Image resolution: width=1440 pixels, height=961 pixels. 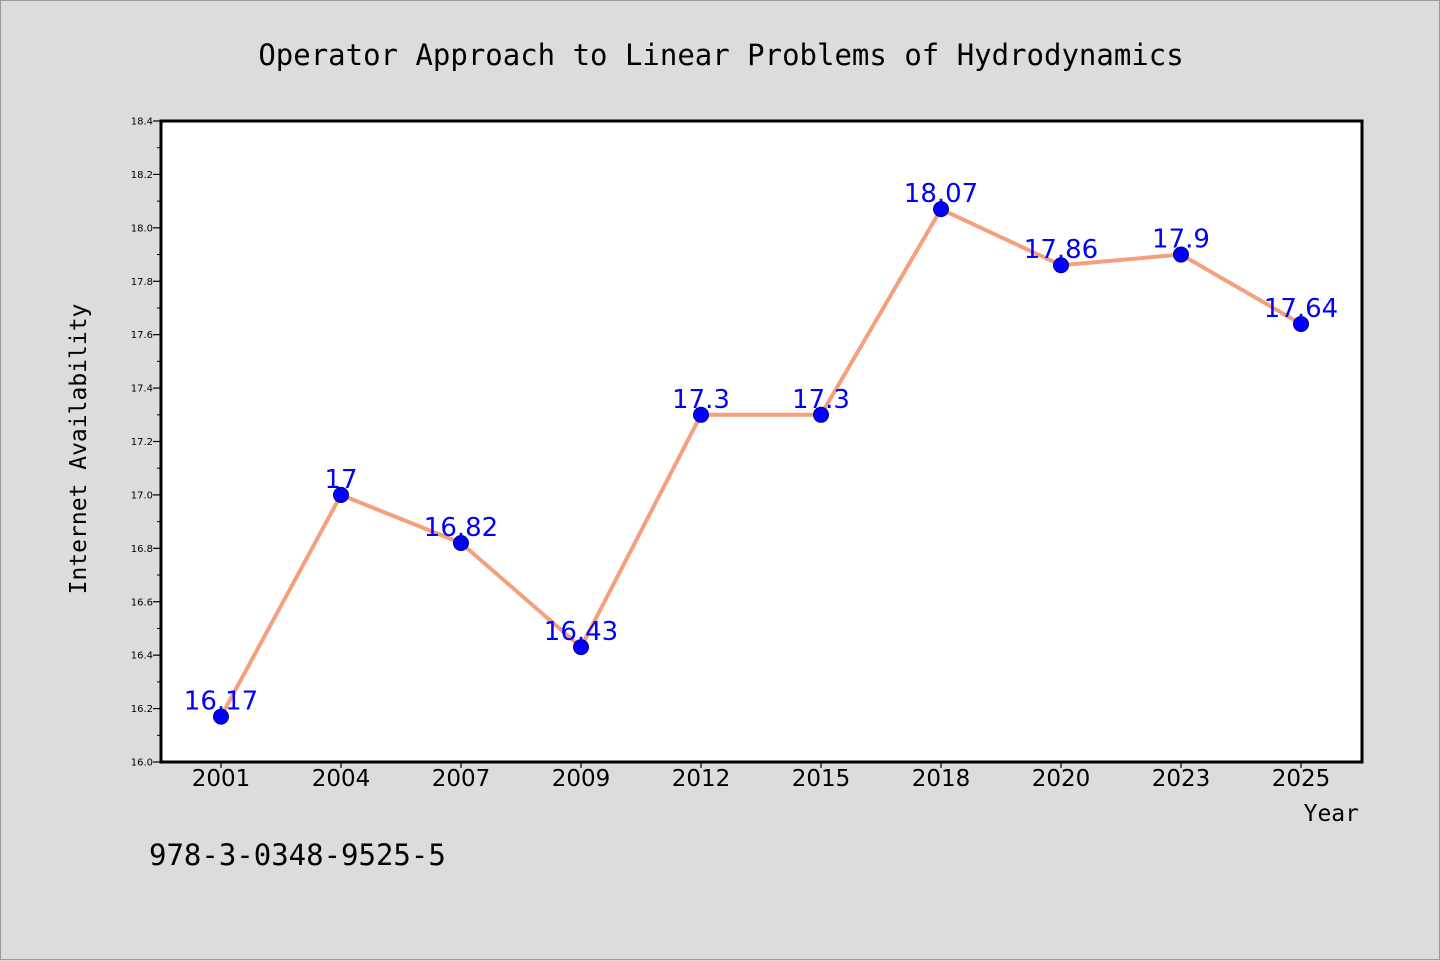 I want to click on x-axis-label: Year, so click(x=1331, y=814).